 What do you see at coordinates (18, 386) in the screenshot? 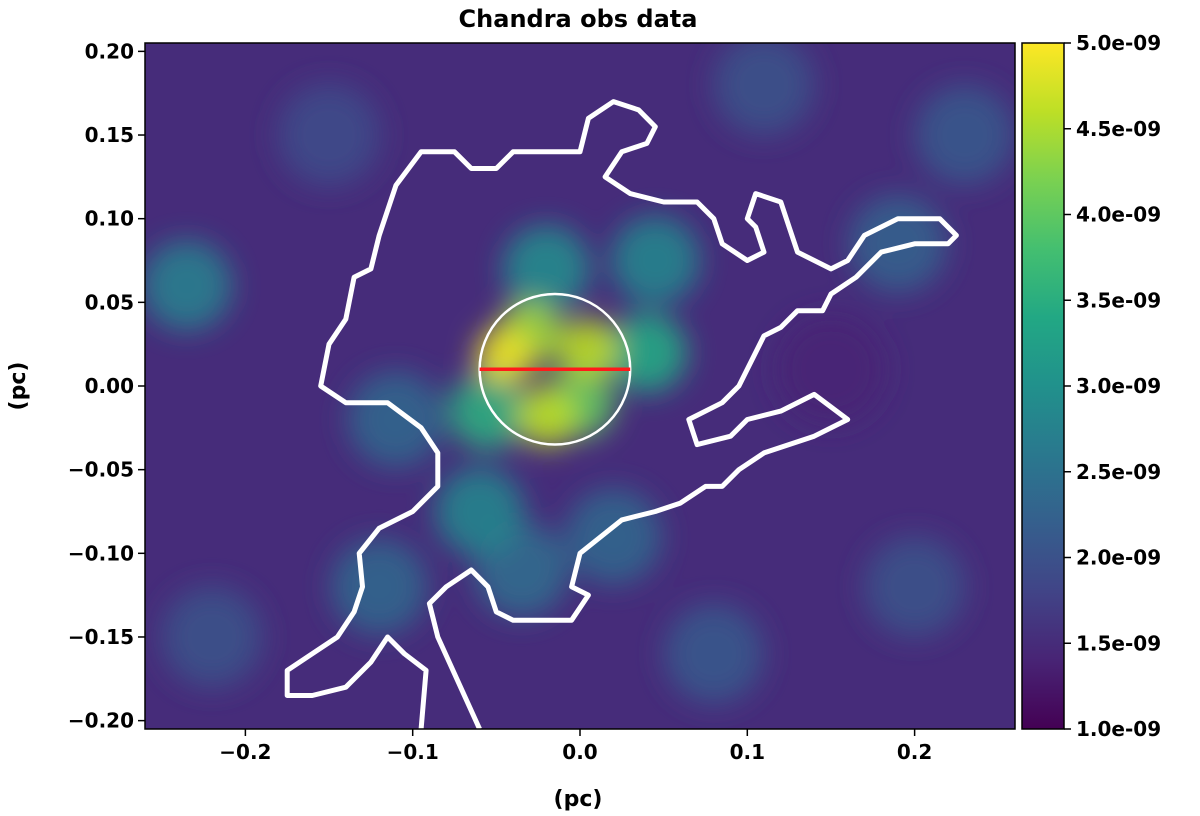
I see `y-axis-label: (pc)` at bounding box center [18, 386].